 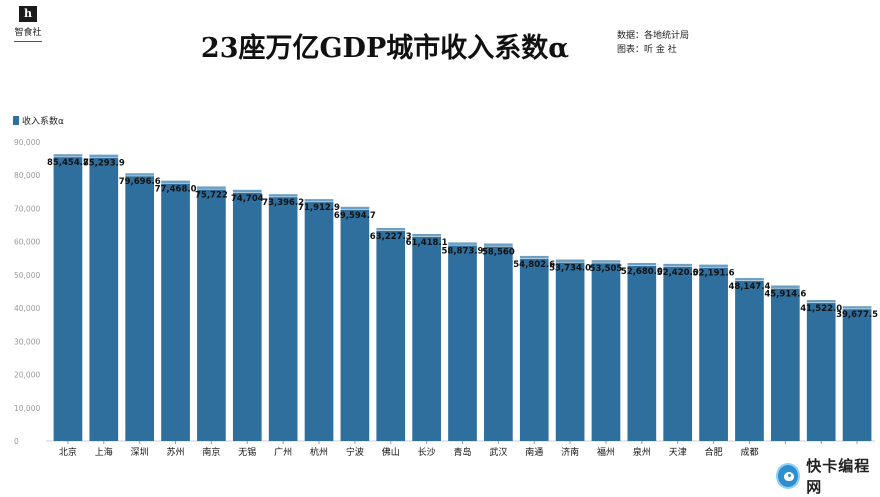 What do you see at coordinates (498, 252) in the screenshot?
I see `bar-value-label: 58,560` at bounding box center [498, 252].